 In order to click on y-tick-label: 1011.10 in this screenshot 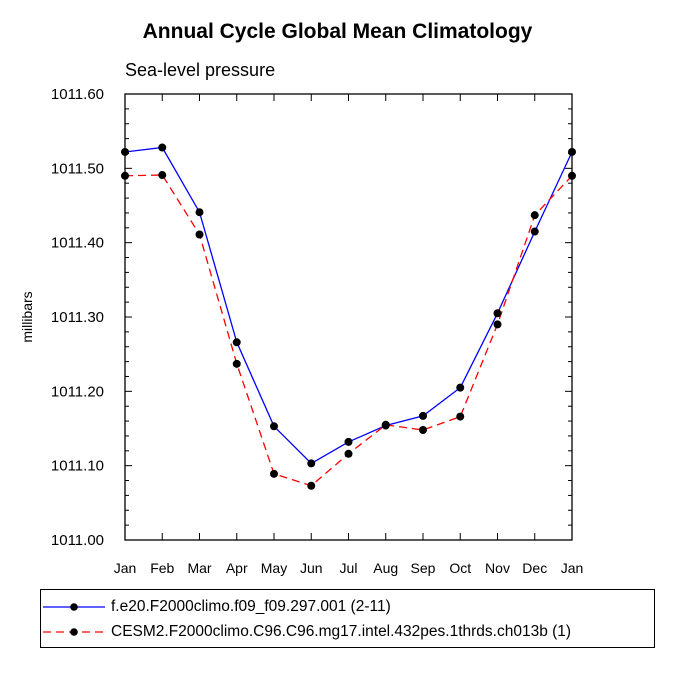, I will do `click(77, 466)`.